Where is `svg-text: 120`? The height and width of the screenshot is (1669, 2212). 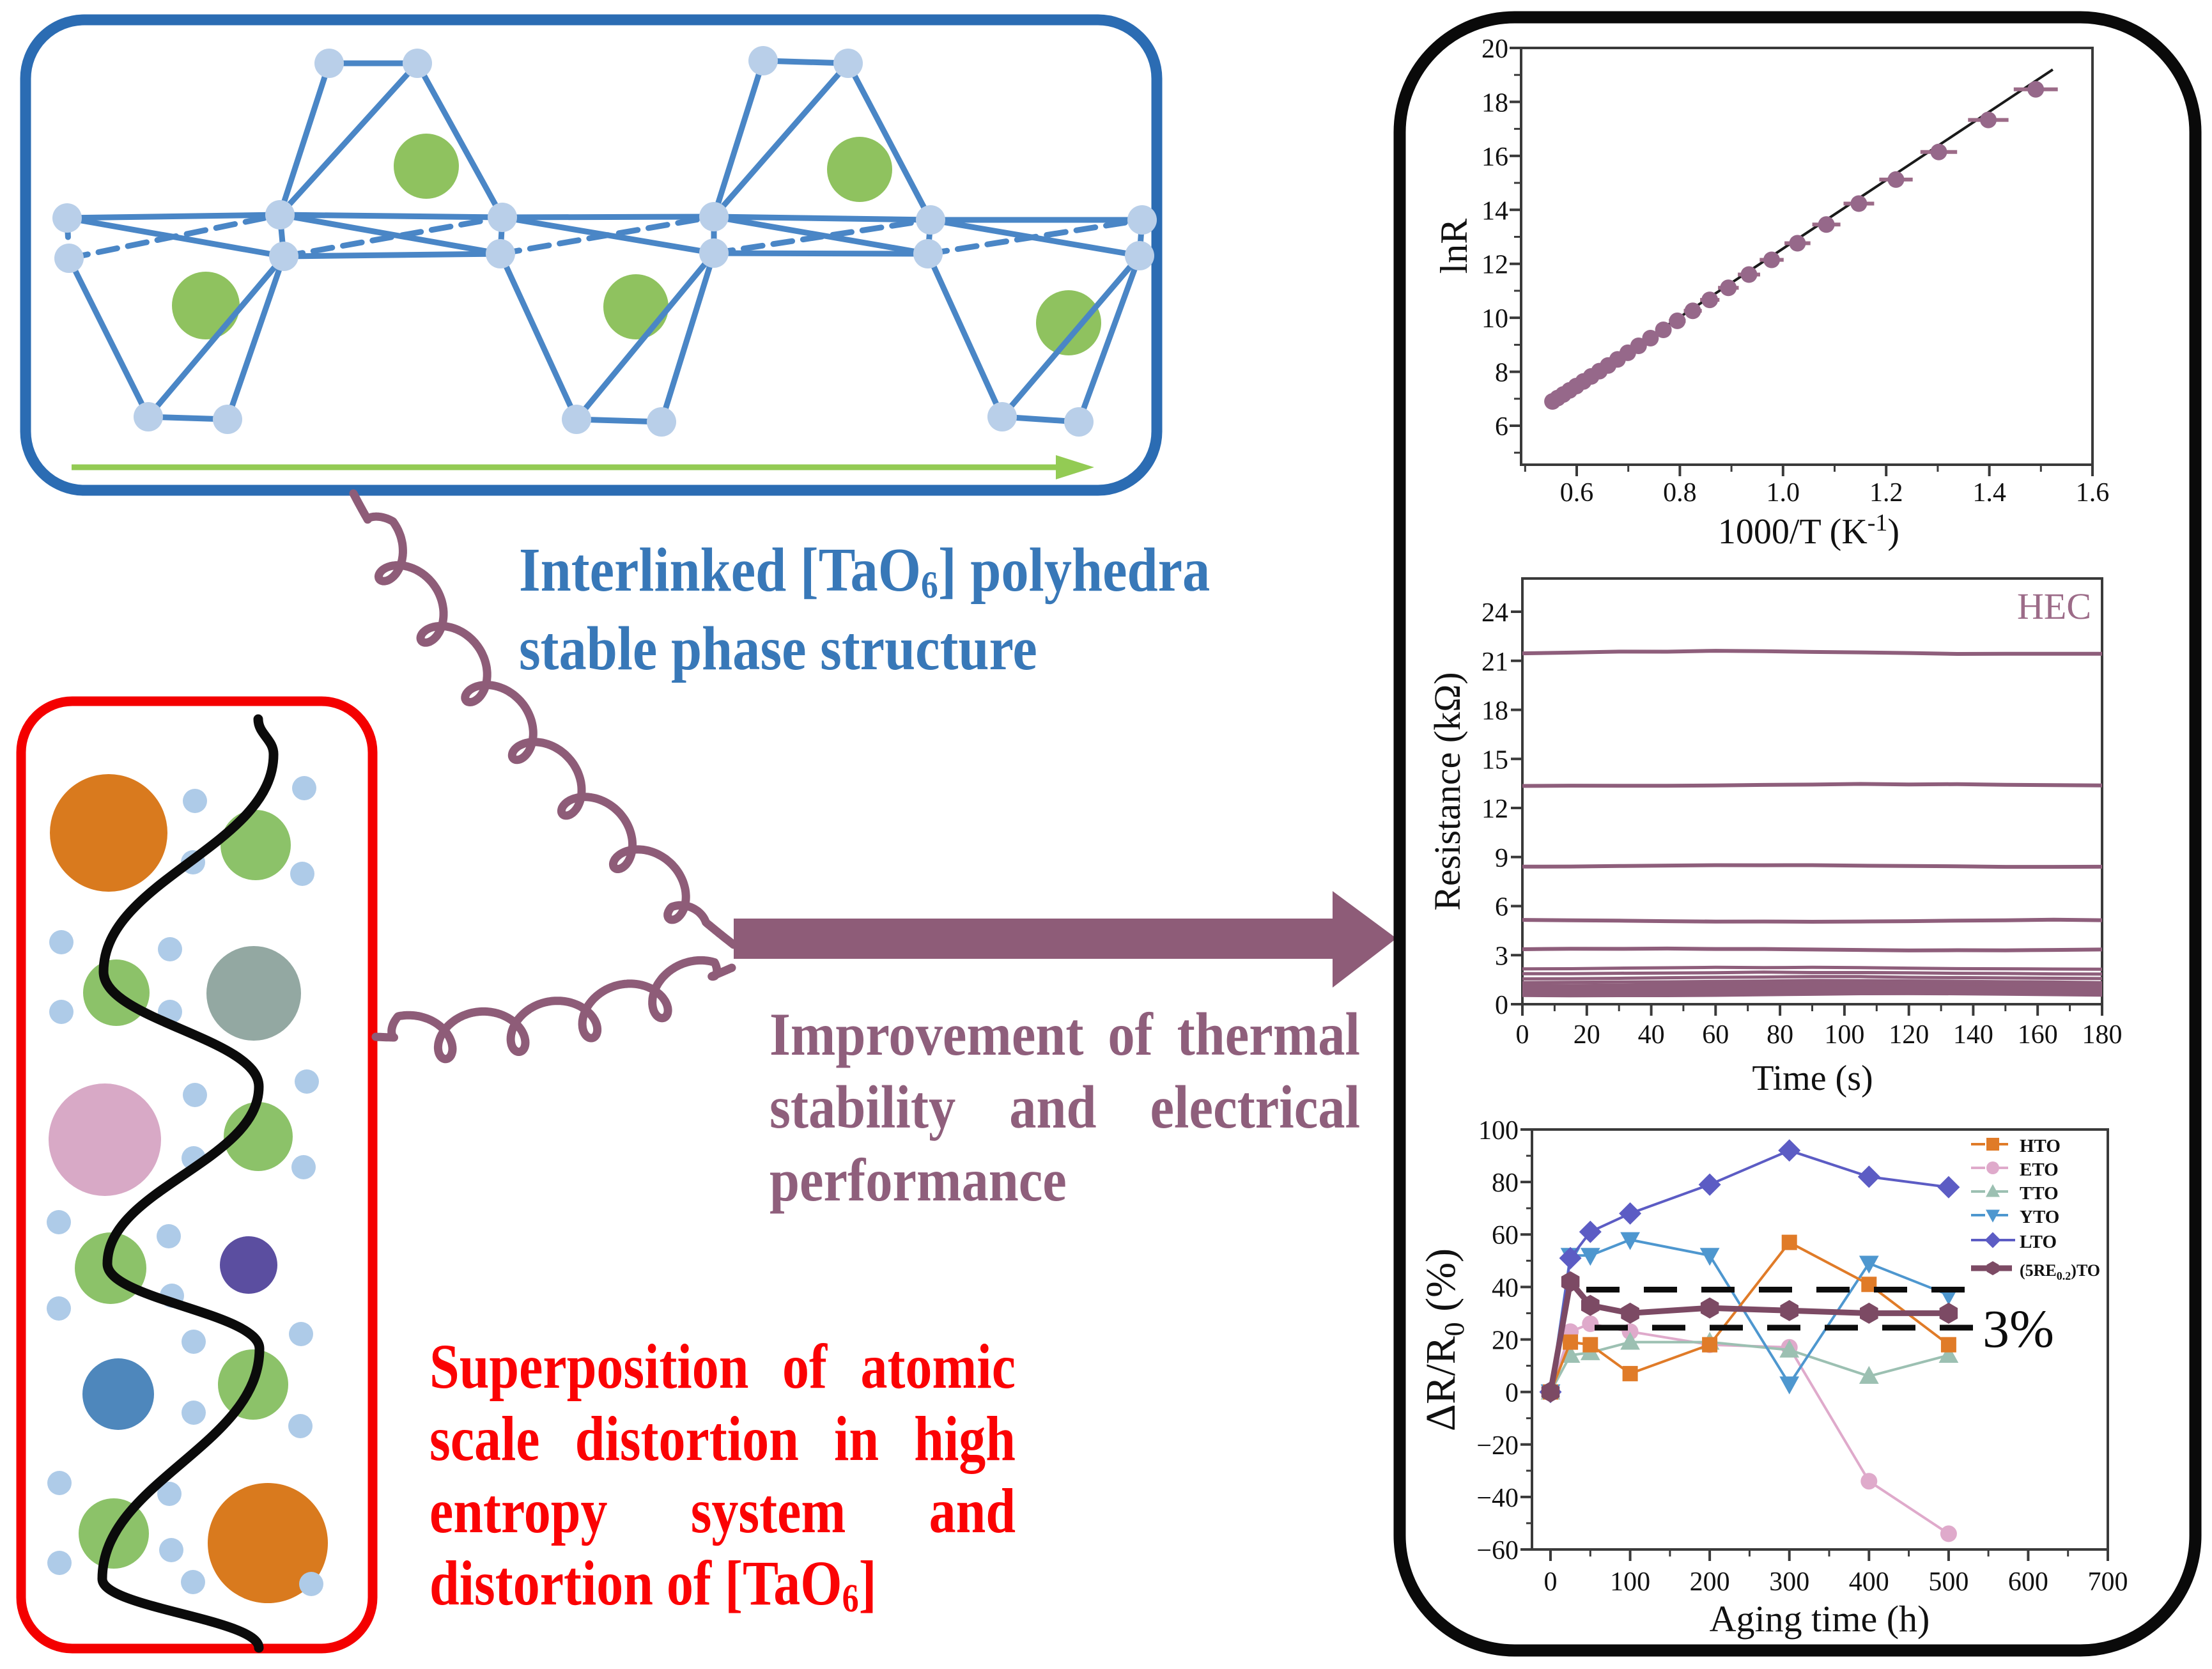 svg-text: 120 is located at coordinates (1909, 1035).